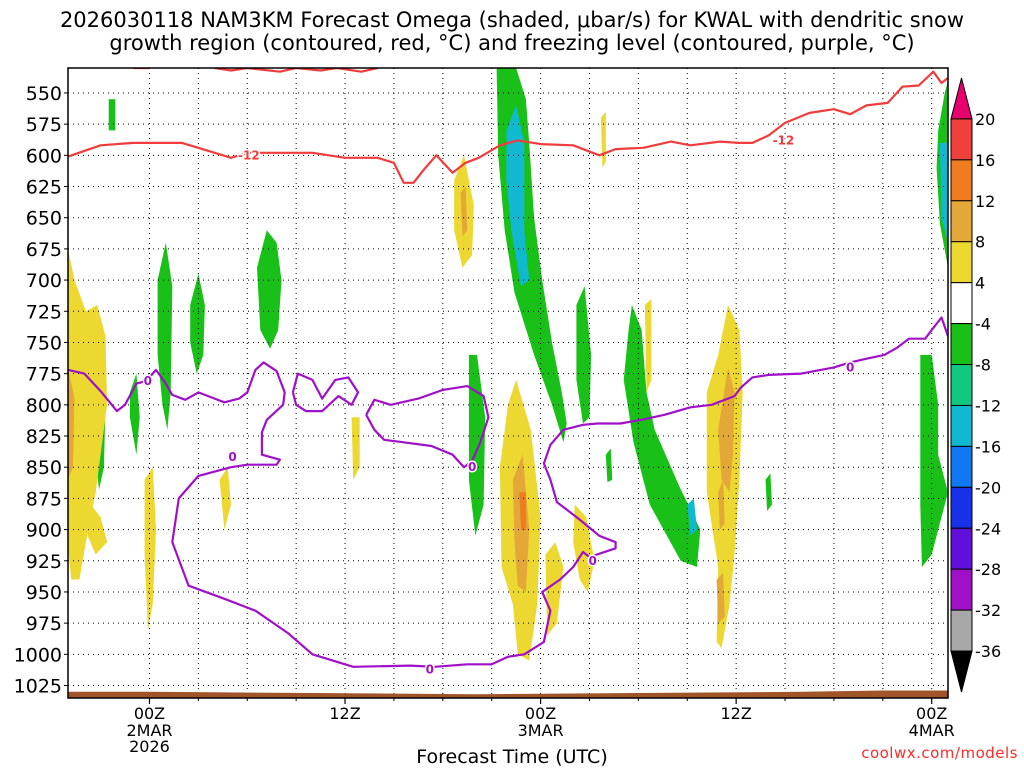 The height and width of the screenshot is (768, 1024). I want to click on y-tick-label: 625, so click(44, 188).